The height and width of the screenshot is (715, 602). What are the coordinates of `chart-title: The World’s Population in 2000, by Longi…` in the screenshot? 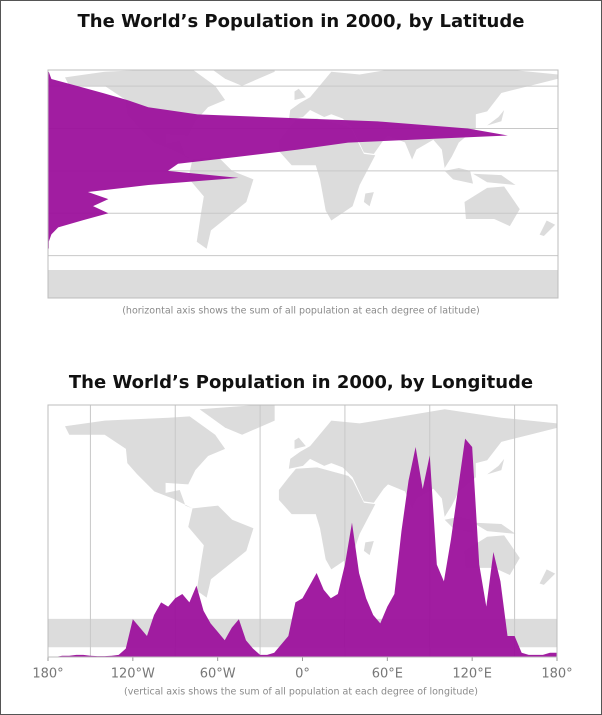 It's located at (301, 382).